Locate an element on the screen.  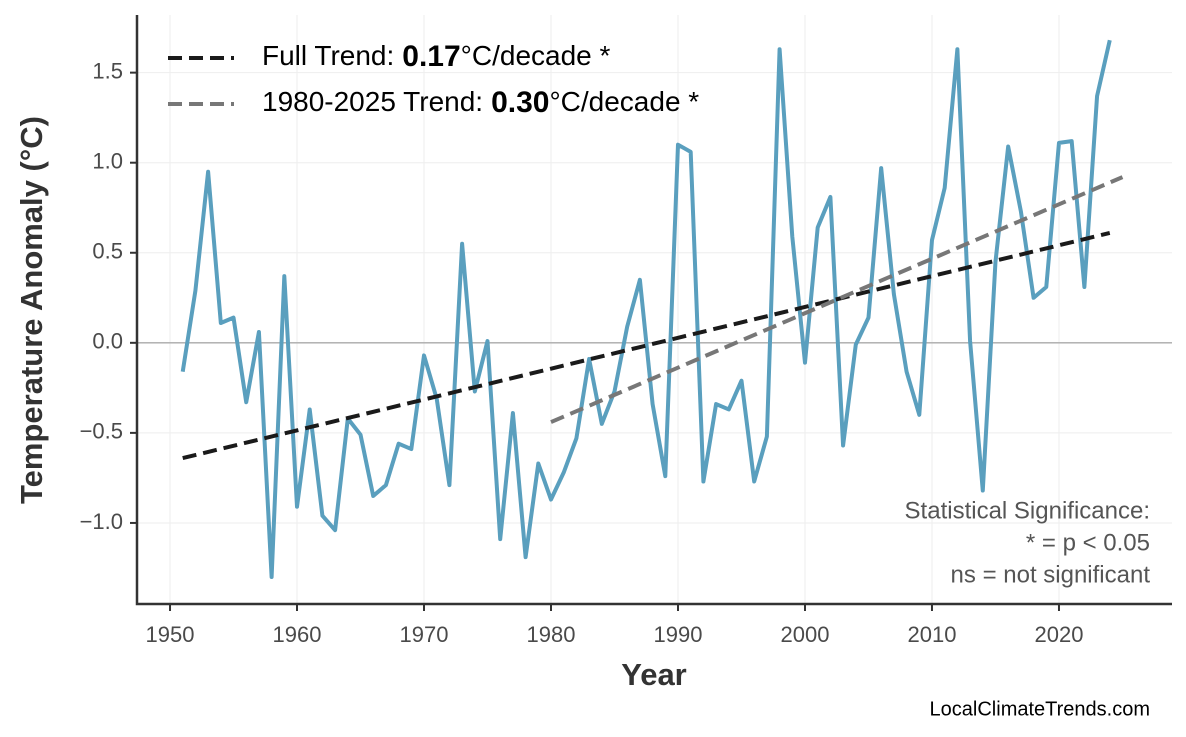
x-tick-label: 1980 is located at coordinates (551, 634).